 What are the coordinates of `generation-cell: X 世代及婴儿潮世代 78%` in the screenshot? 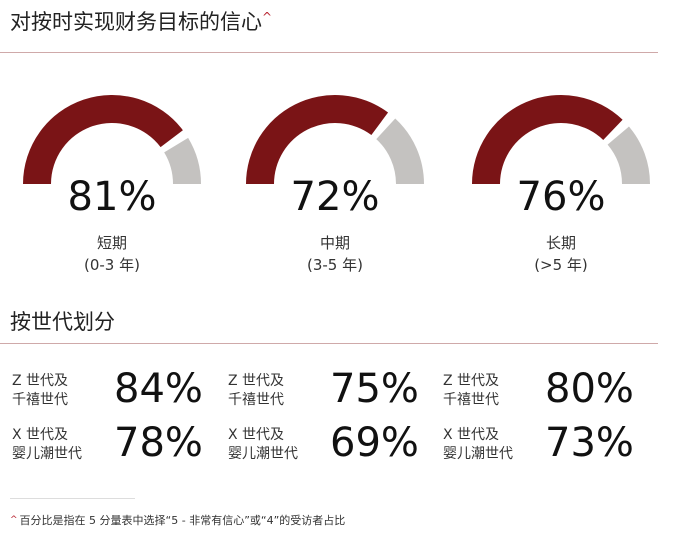 It's located at (117, 445).